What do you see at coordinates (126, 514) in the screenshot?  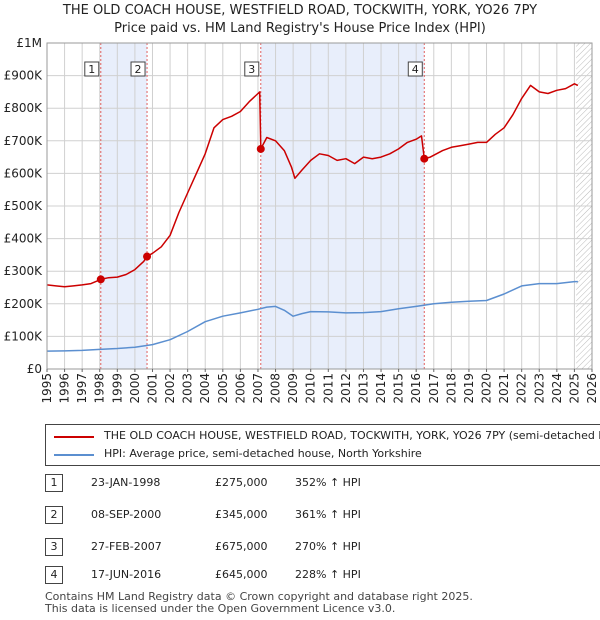 I see `transaction-date: 08-SEP-2000` at bounding box center [126, 514].